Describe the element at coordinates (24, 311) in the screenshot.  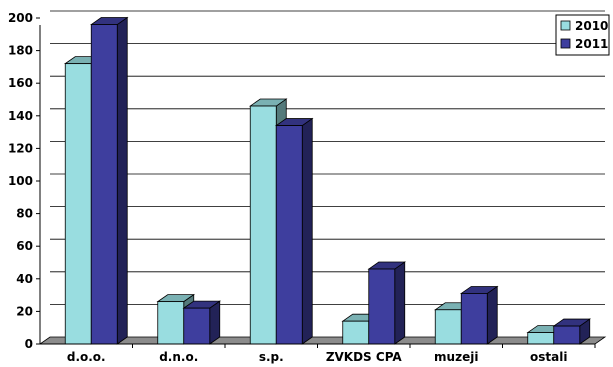
I see `y-tick-label: 20` at that location.